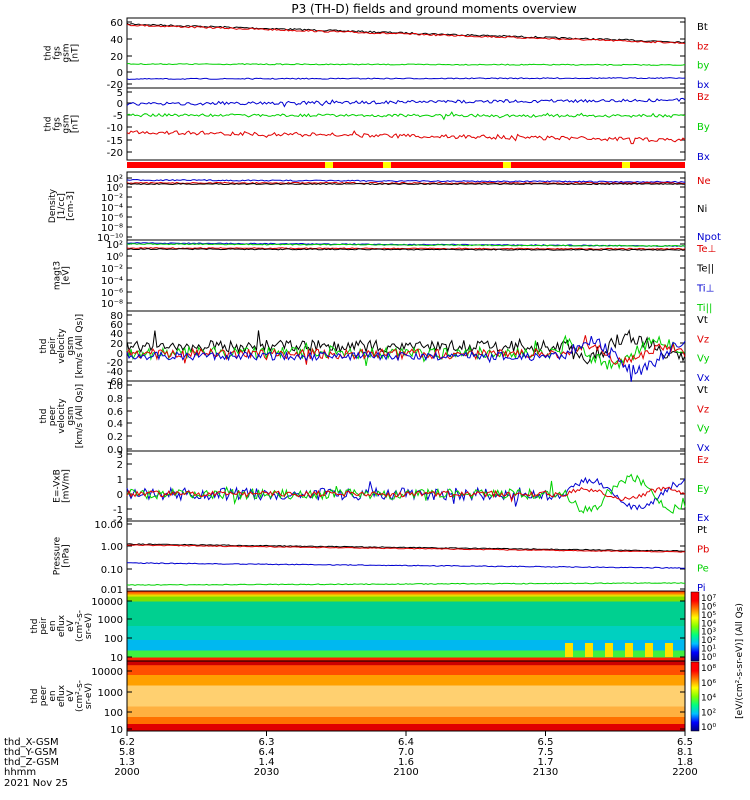 This screenshot has width=750, height=800. Describe the element at coordinates (116, 344) in the screenshot. I see `y-tick-label-peir-velocity-3: 20` at that location.